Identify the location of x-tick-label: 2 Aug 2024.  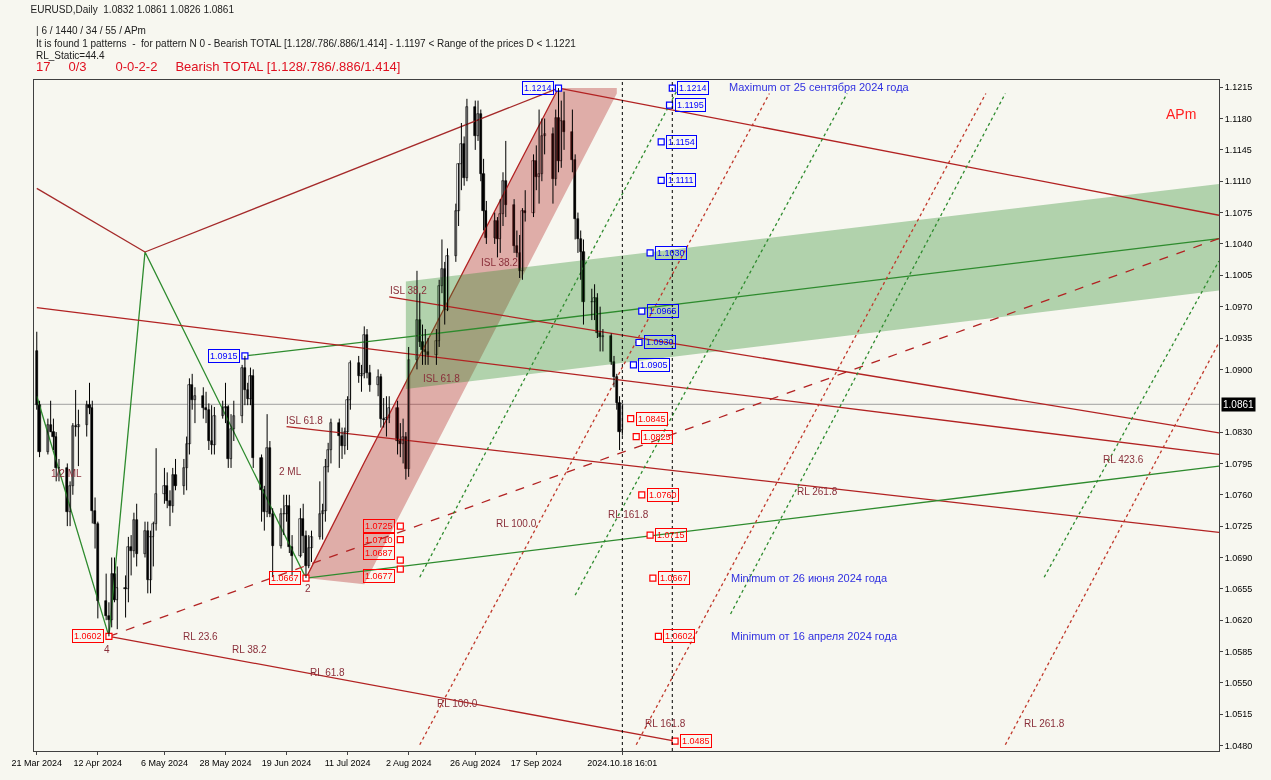
(408, 762).